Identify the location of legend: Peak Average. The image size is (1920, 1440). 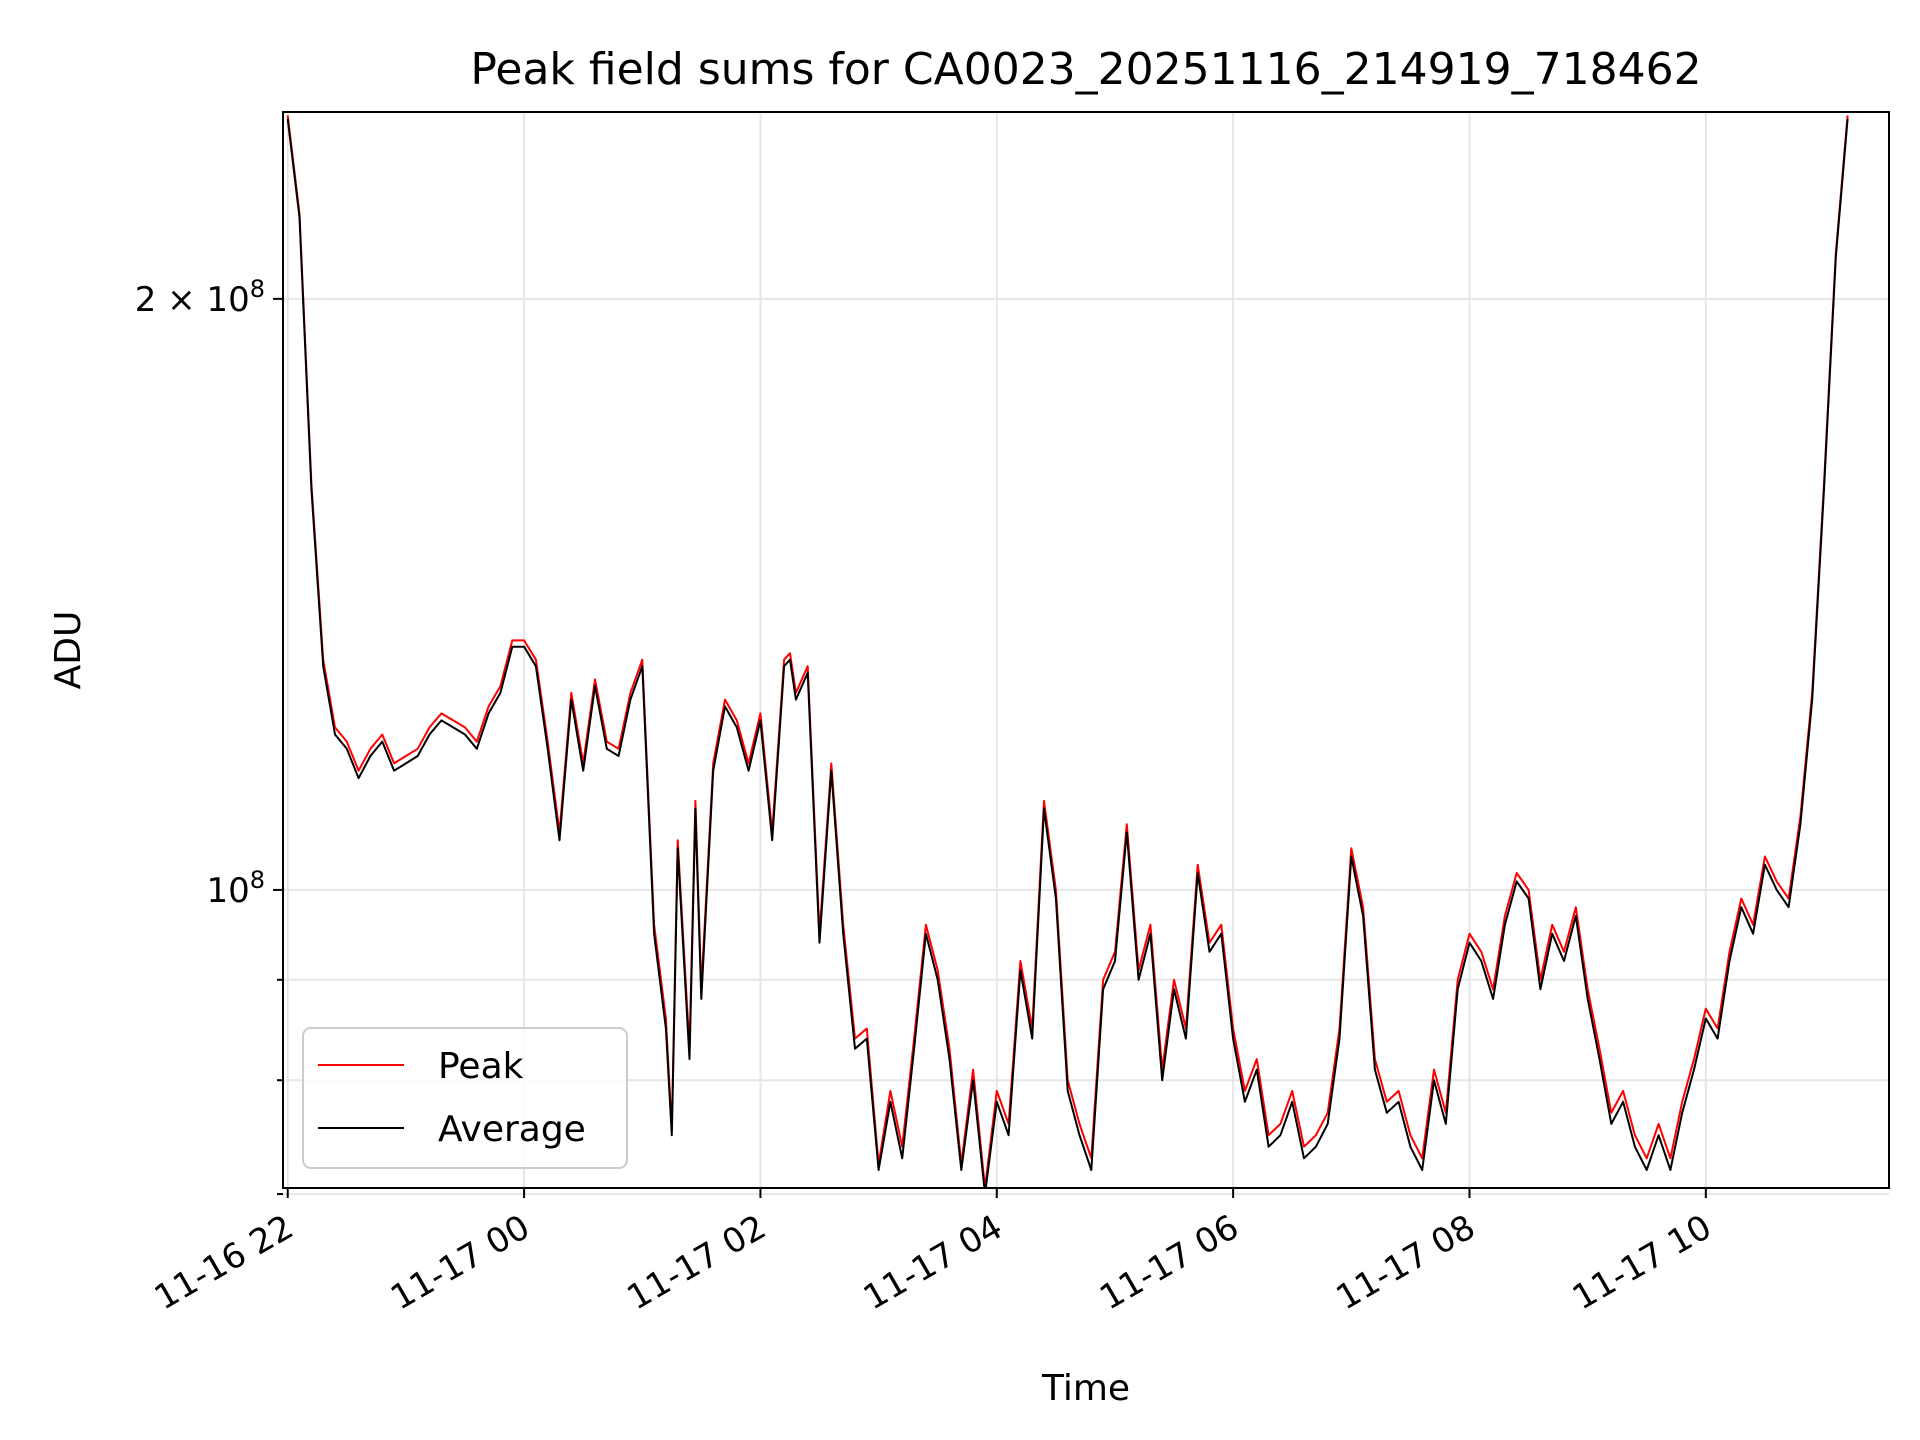
(465, 1098).